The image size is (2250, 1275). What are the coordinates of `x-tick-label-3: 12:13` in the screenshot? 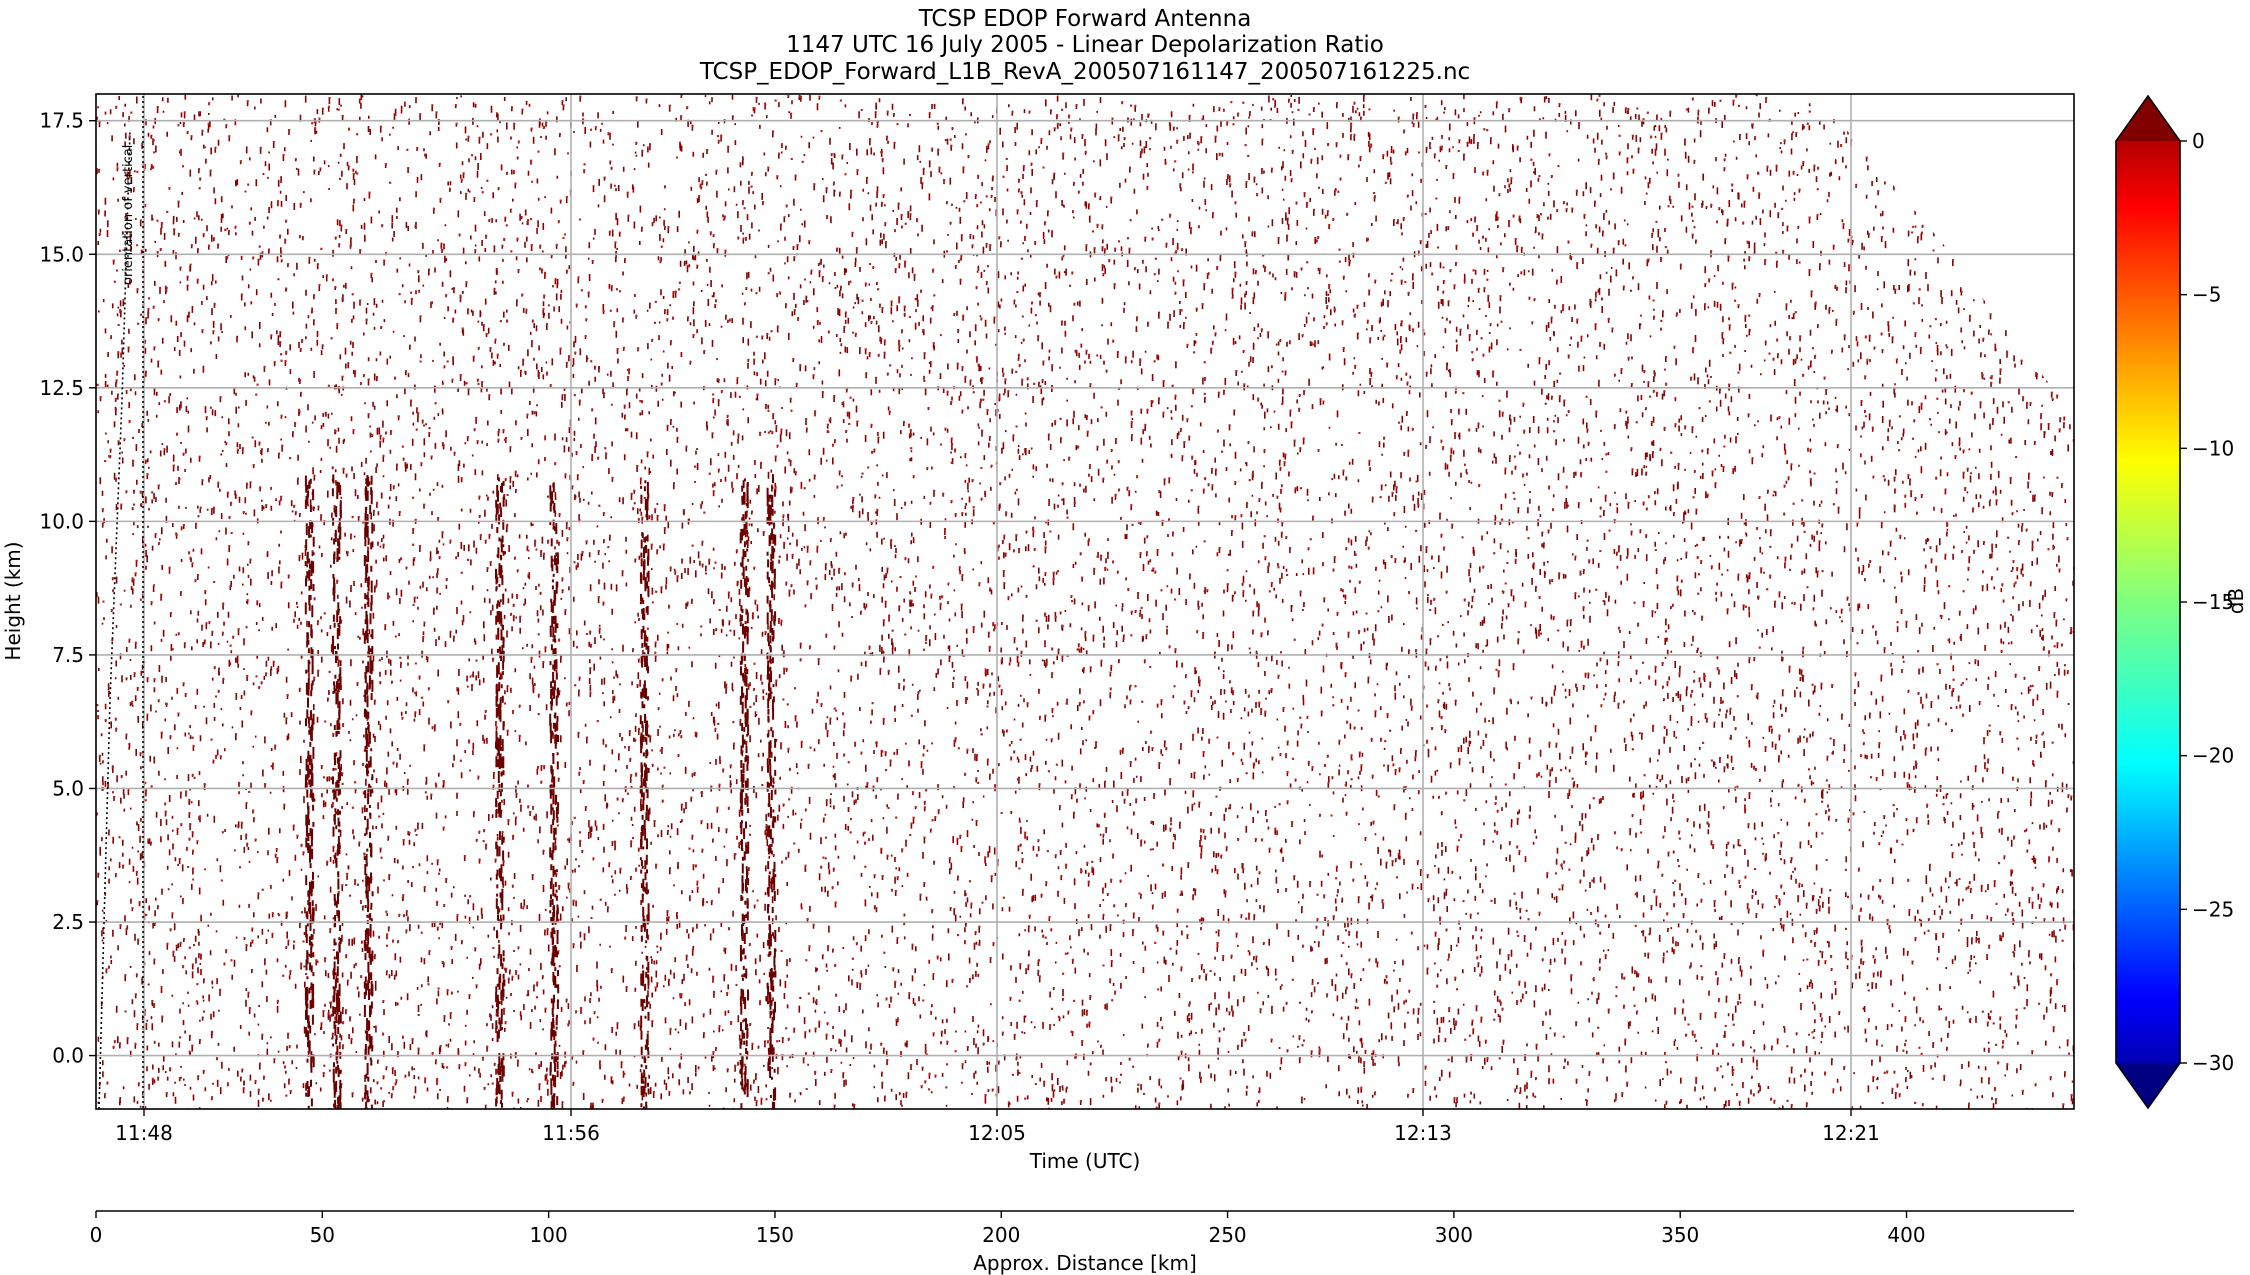 It's located at (1423, 1133).